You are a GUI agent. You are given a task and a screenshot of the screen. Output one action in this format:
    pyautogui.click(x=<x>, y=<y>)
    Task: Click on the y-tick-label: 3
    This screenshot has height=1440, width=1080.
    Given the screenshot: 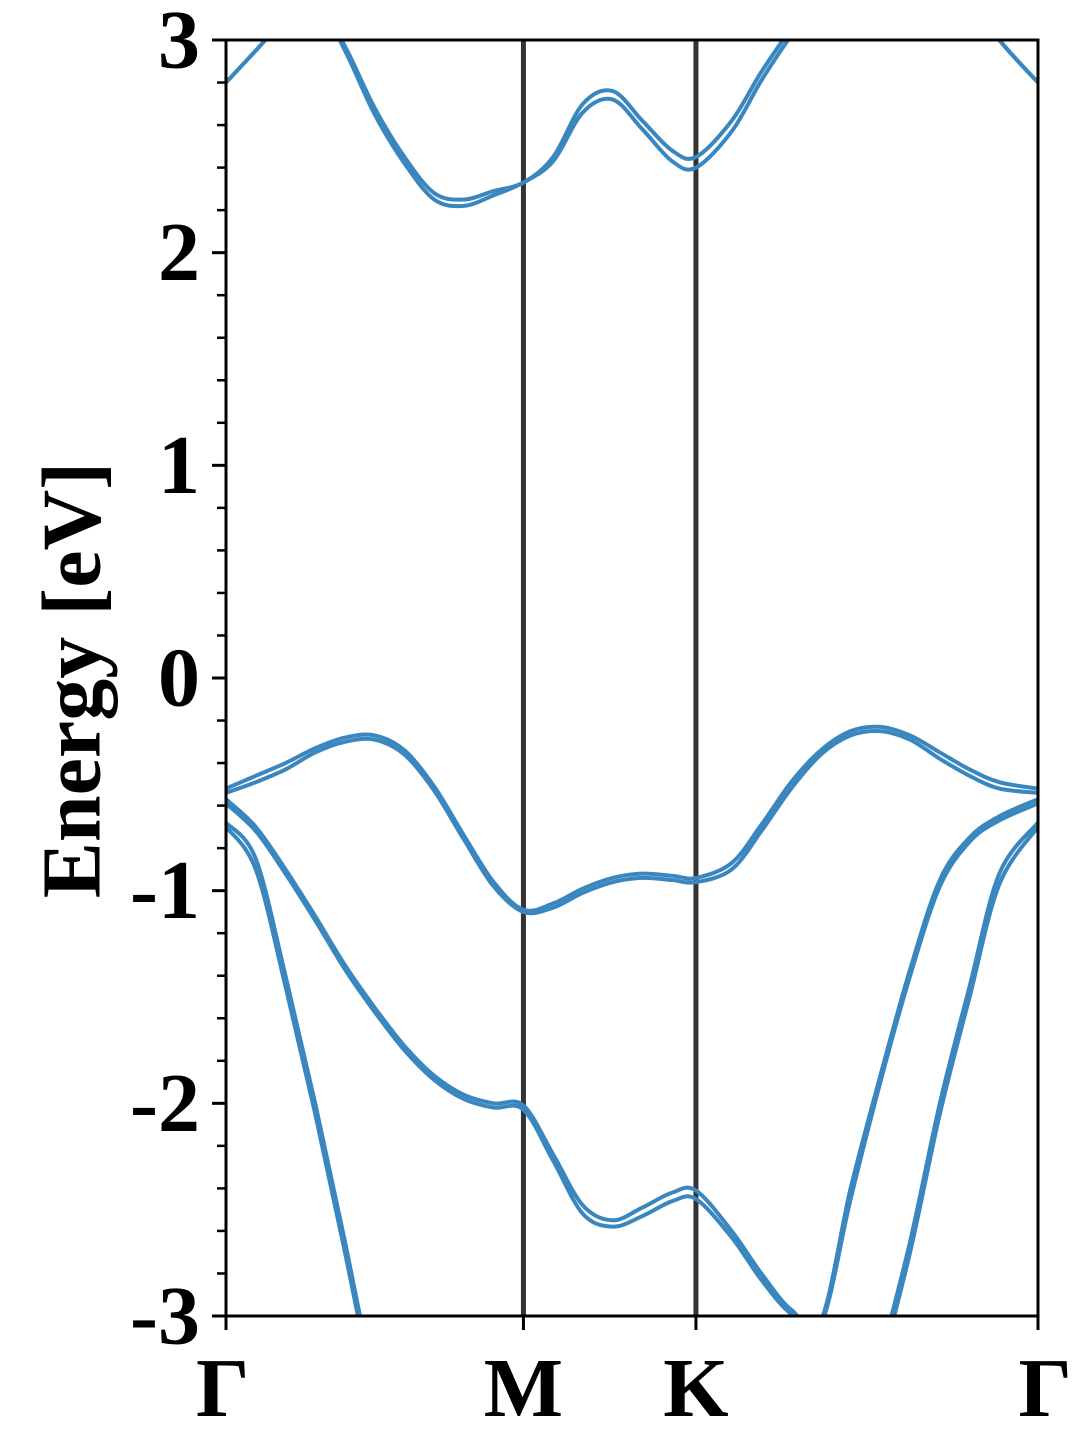 What is the action you would take?
    pyautogui.click(x=179, y=43)
    